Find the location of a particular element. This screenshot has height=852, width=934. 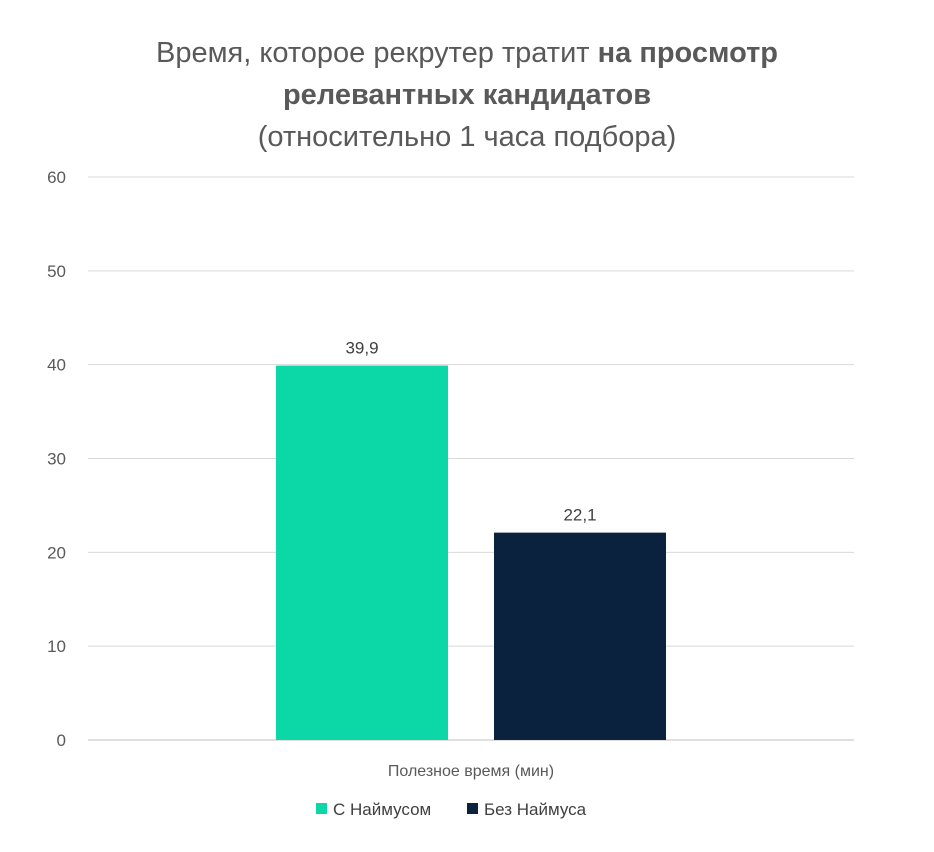

y-tick-label: 10 is located at coordinates (56, 646).